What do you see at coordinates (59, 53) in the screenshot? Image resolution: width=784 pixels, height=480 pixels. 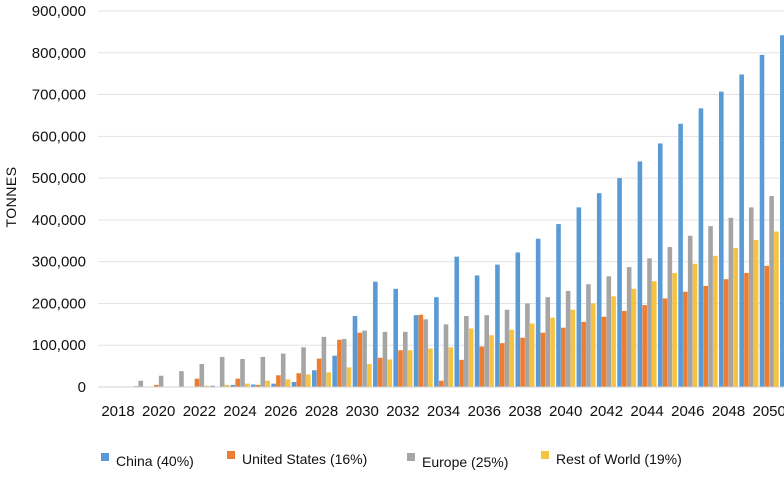 I see `y-tick-label: 800,000` at bounding box center [59, 53].